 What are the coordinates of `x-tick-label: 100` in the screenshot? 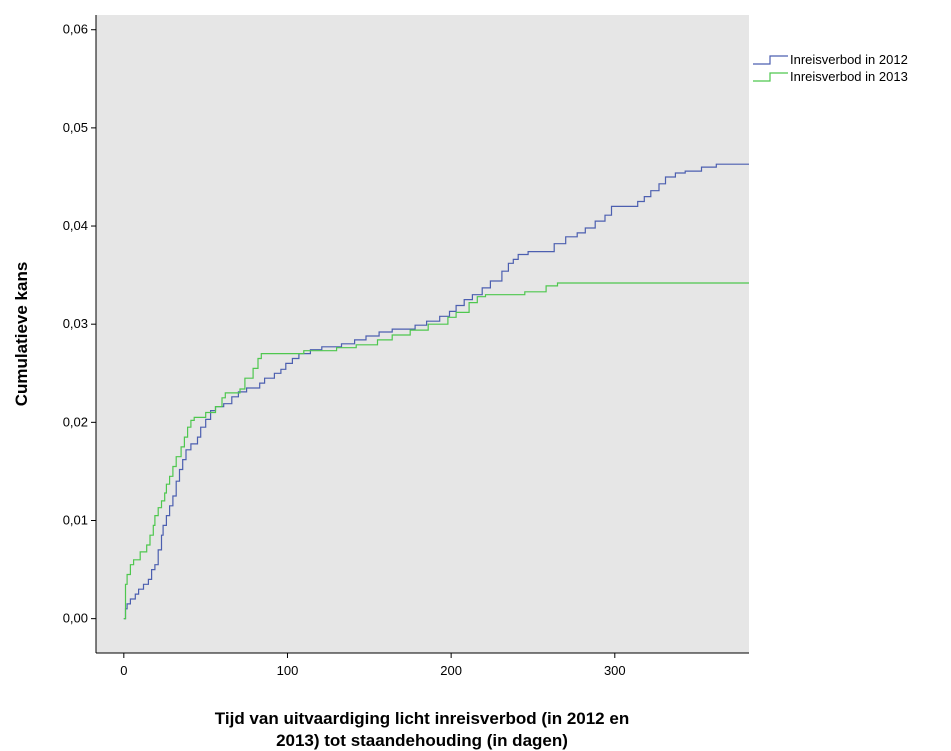 It's located at (288, 670).